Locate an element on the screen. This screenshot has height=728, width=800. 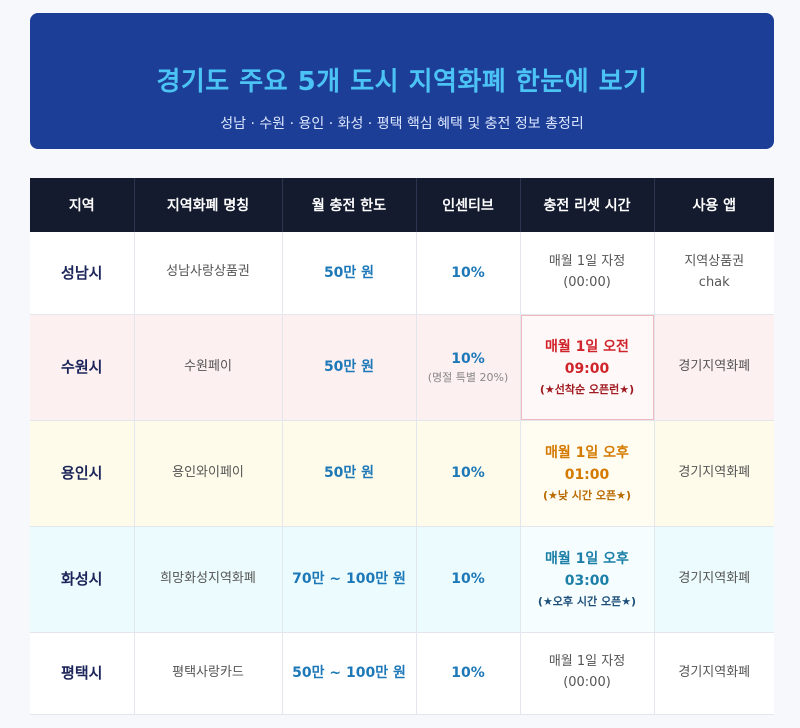
table-header-row: 지역 지역화폐 명칭 월 충전 한도 인센티브 충전 리셋 시간 사용 앱 is located at coordinates (402, 205).